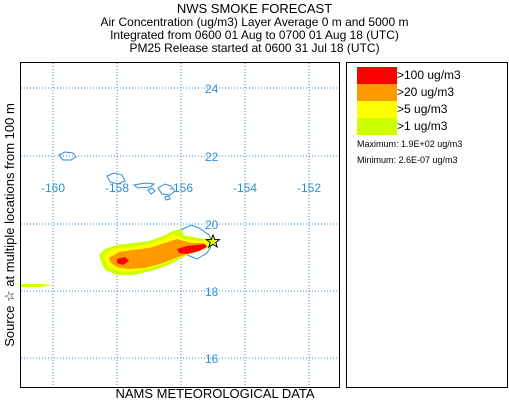 This screenshot has height=401, width=509. I want to click on oahu-island, so click(116, 178).